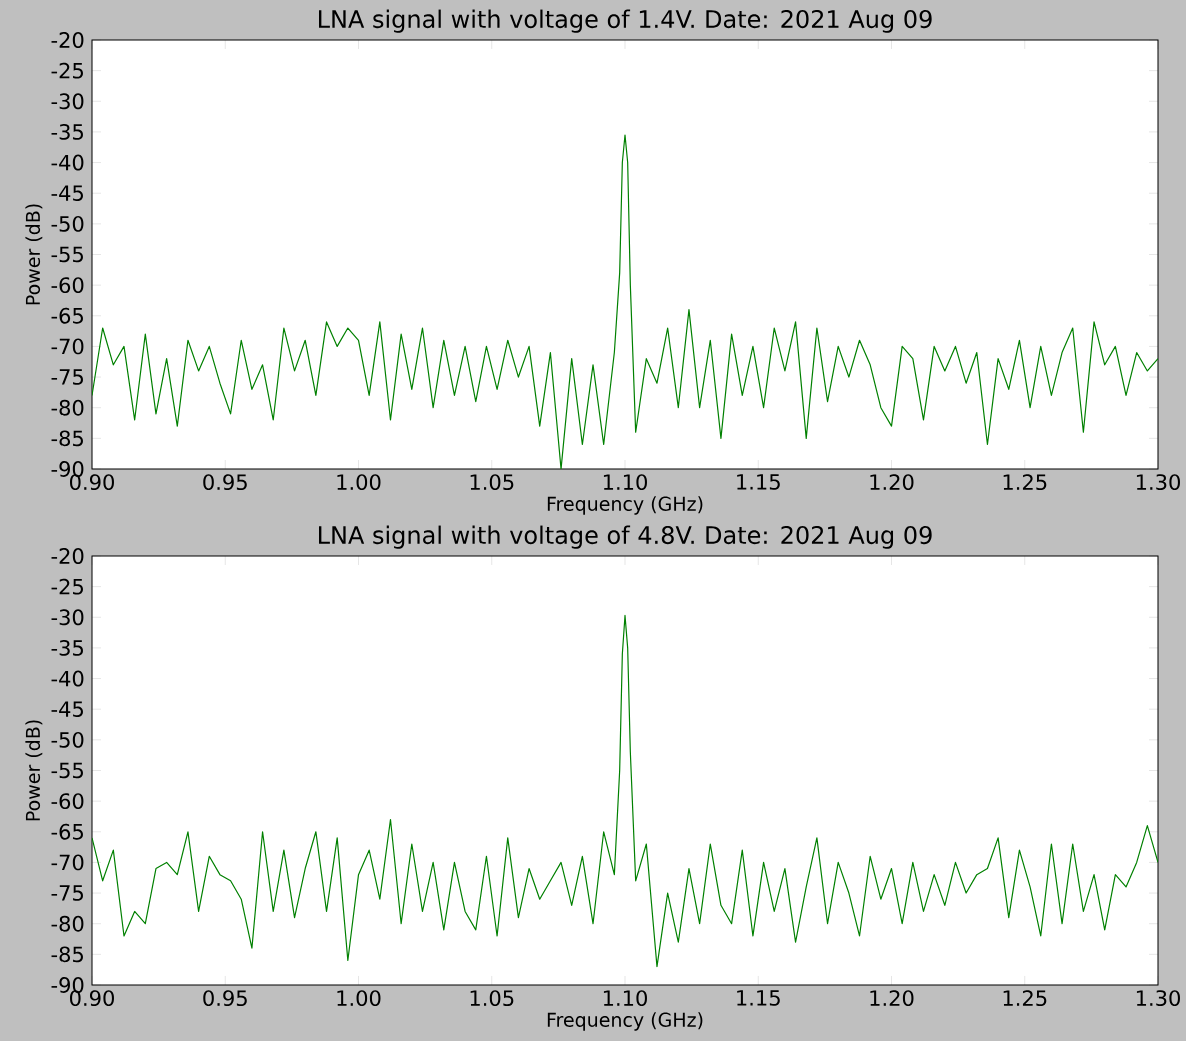  I want to click on chart-title: LNA signal with voltage of 1.4V. Date: 2021 Aug 09, so click(625, 21).